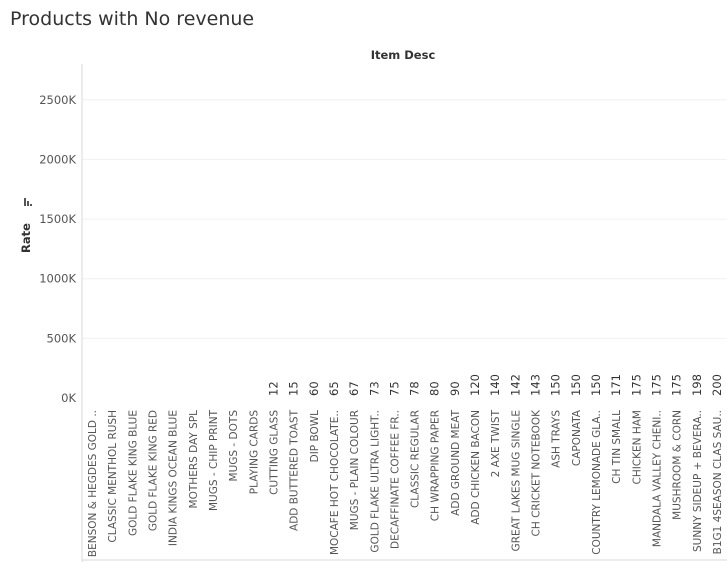 The height and width of the screenshot is (562, 727). I want to click on value-label: 171, so click(616, 385).